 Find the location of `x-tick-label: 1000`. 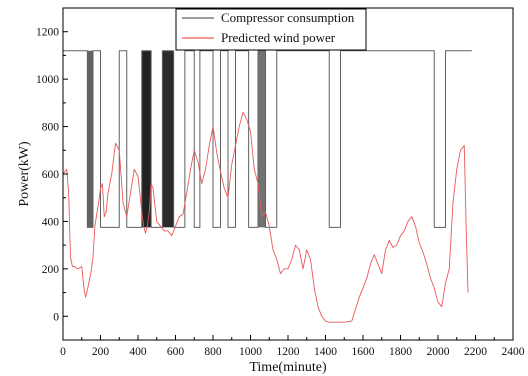

x-tick-label: 1000 is located at coordinates (250, 352).